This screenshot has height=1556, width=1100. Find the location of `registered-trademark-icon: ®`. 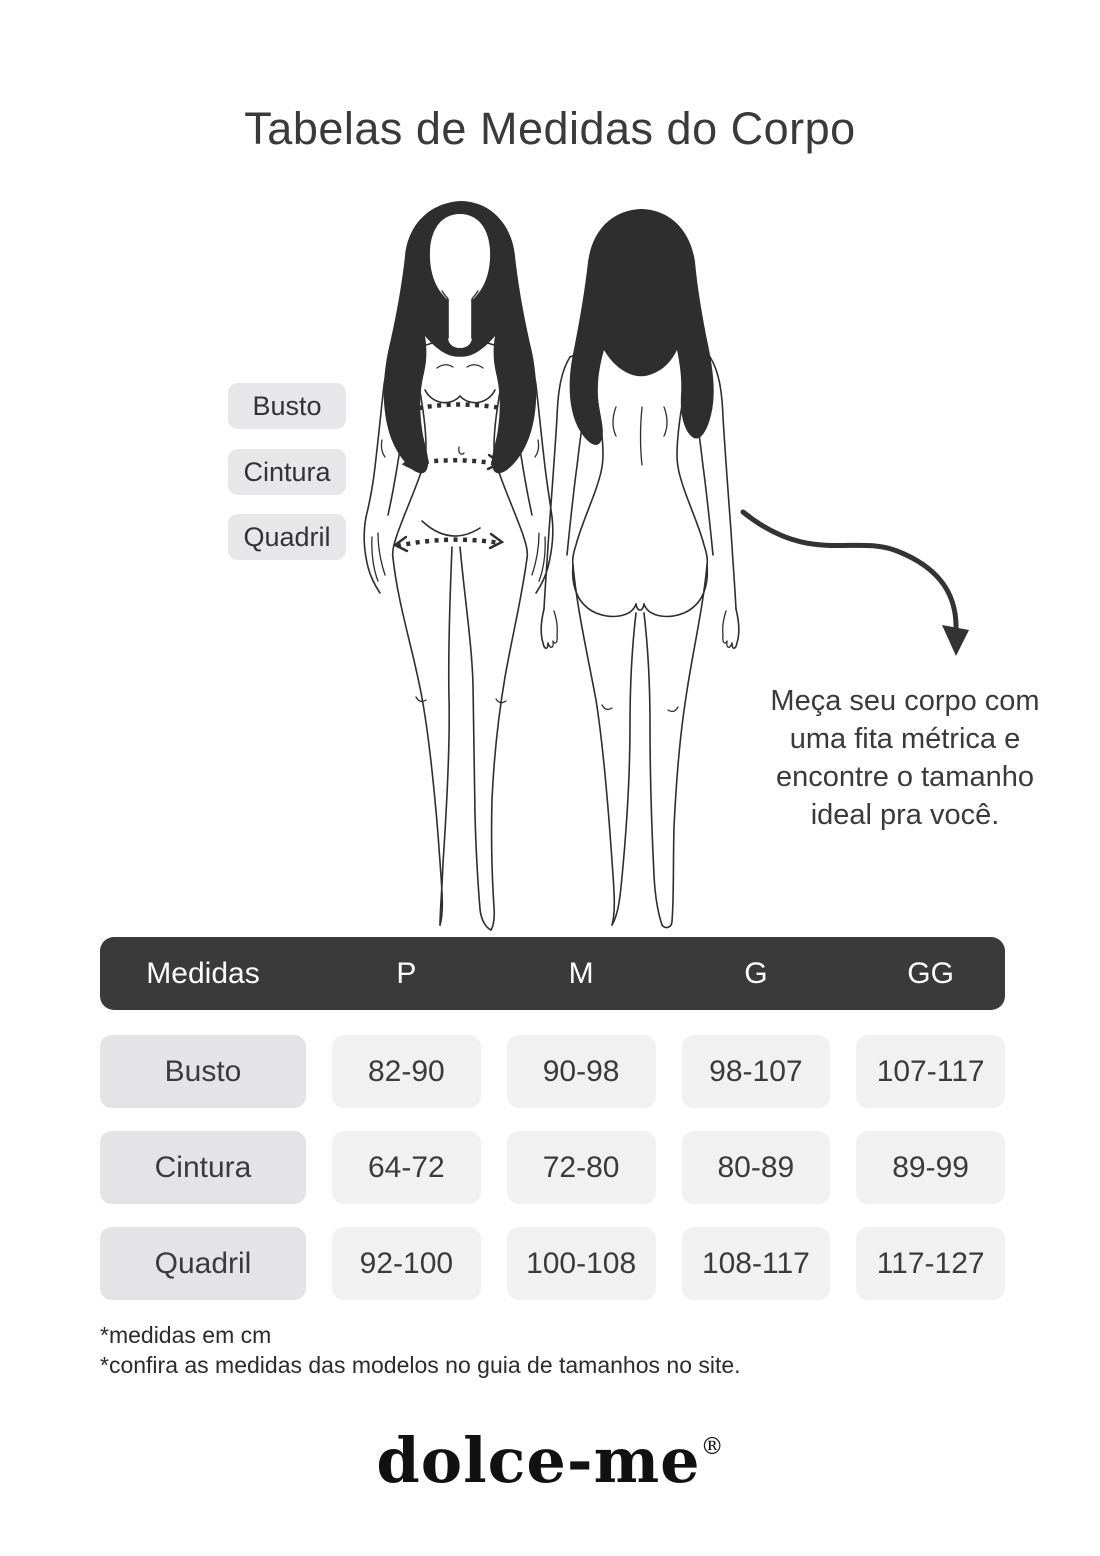

registered-trademark-icon: ® is located at coordinates (712, 1447).